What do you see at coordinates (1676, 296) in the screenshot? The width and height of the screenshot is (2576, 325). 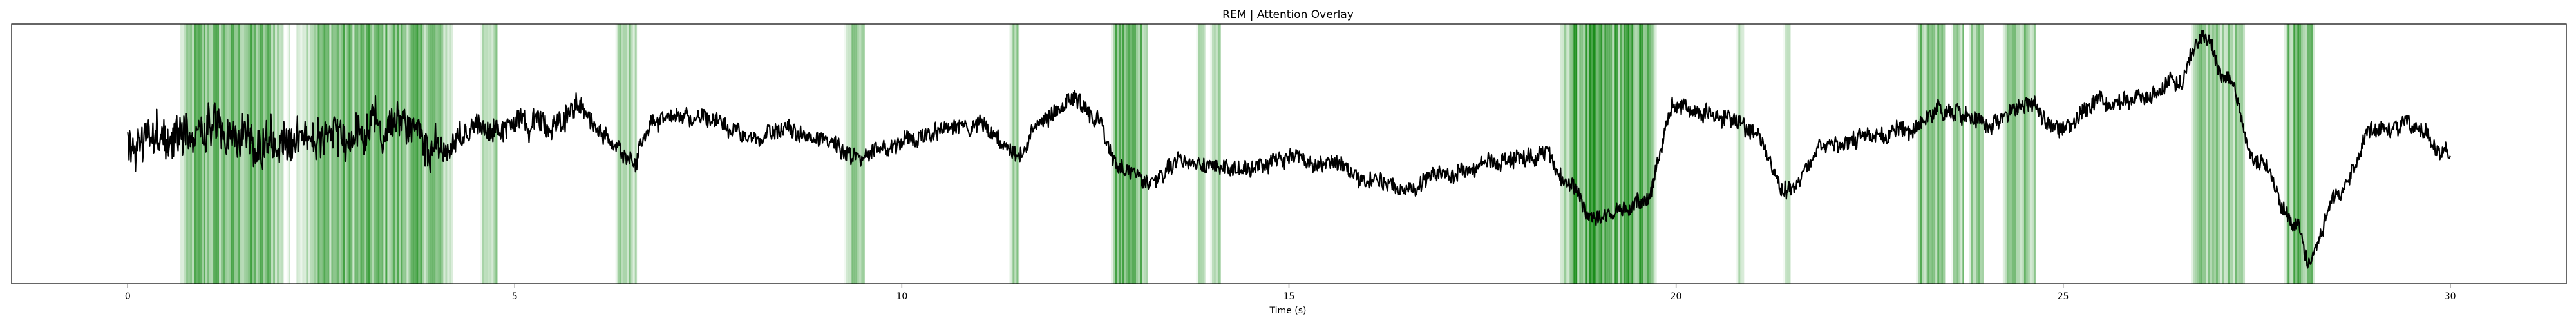 I see `x-tick-label: 20` at bounding box center [1676, 296].